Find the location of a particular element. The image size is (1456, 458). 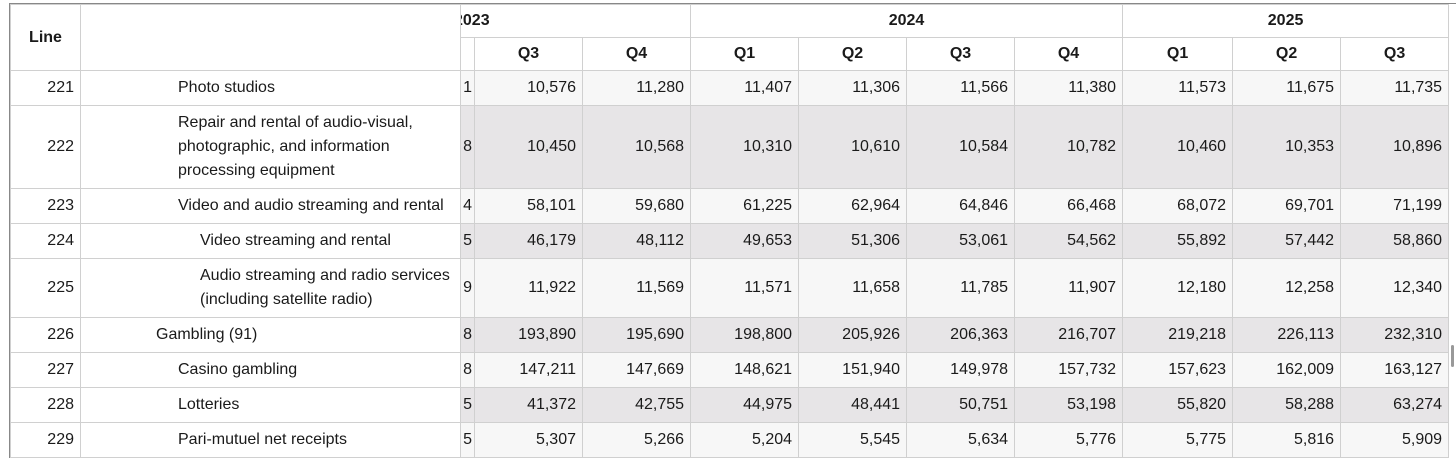

value-cell: 148,621 is located at coordinates (745, 370).